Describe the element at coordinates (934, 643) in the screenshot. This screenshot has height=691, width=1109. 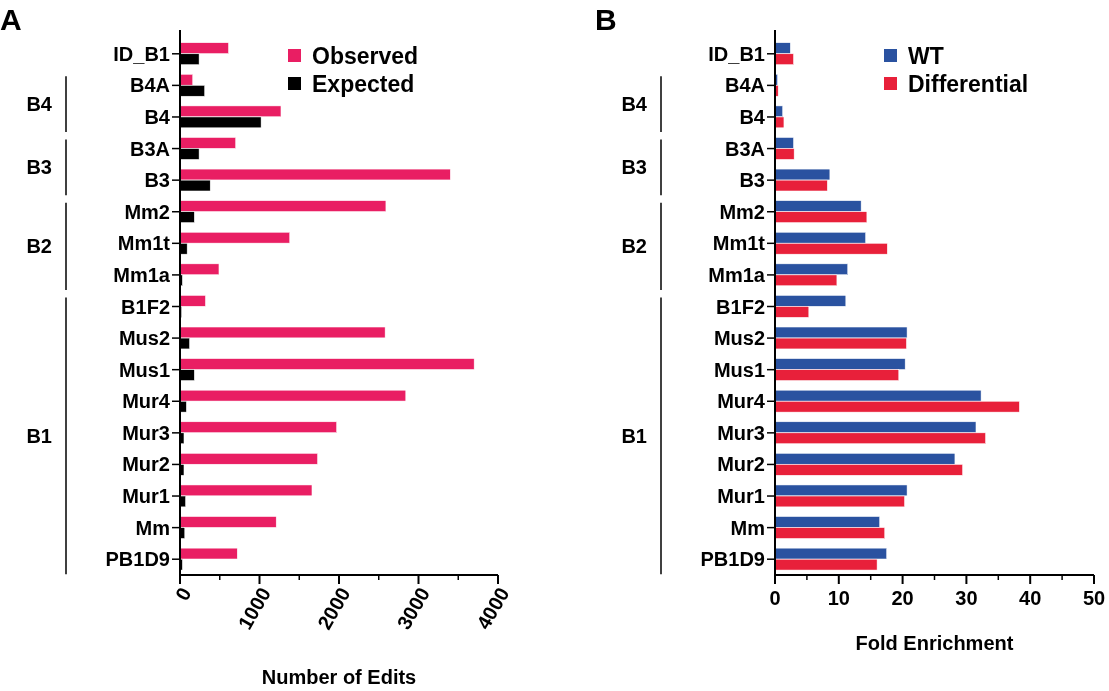
I see `x-axis-title: Fold Enrichment` at that location.